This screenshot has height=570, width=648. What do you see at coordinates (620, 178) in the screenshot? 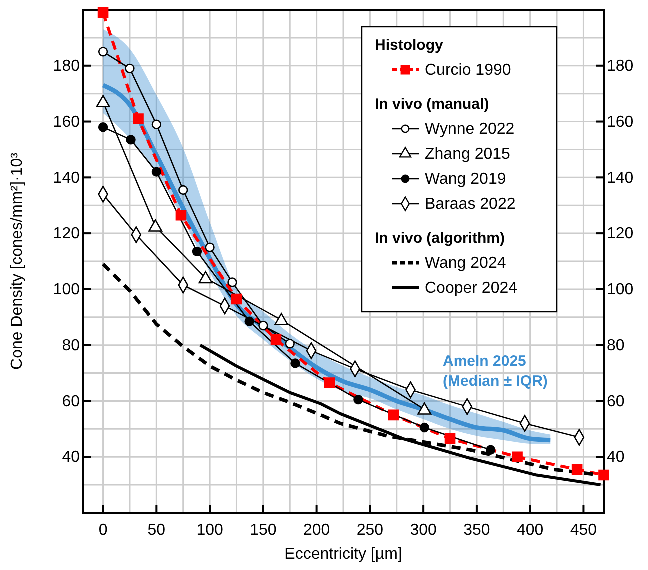
I see `y2-tick-label: 140` at bounding box center [620, 178].